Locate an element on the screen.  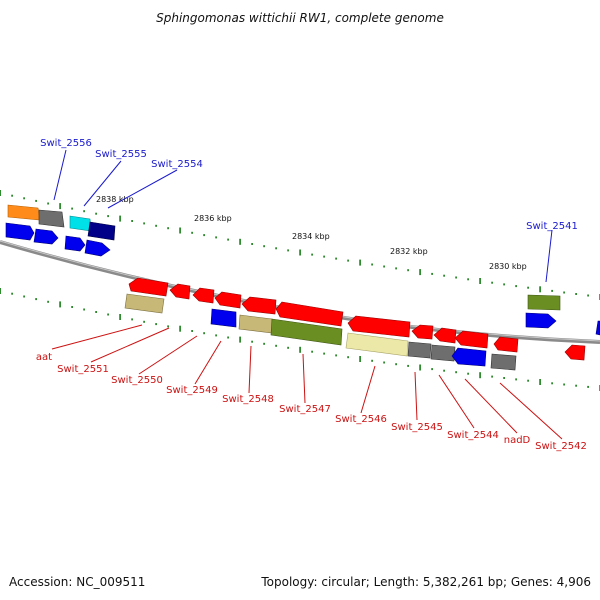
label-swit-2551: Swit_2551 is located at coordinates (83, 369).